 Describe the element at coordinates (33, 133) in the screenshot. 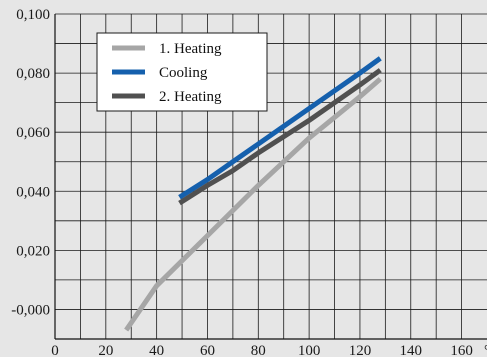

I see `y-tick-label: 0,060` at that location.